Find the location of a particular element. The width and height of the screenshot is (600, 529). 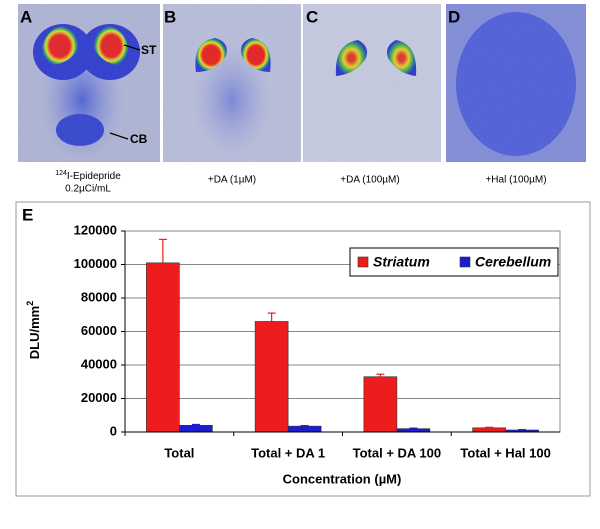

annotation: CB is located at coordinates (139, 139).